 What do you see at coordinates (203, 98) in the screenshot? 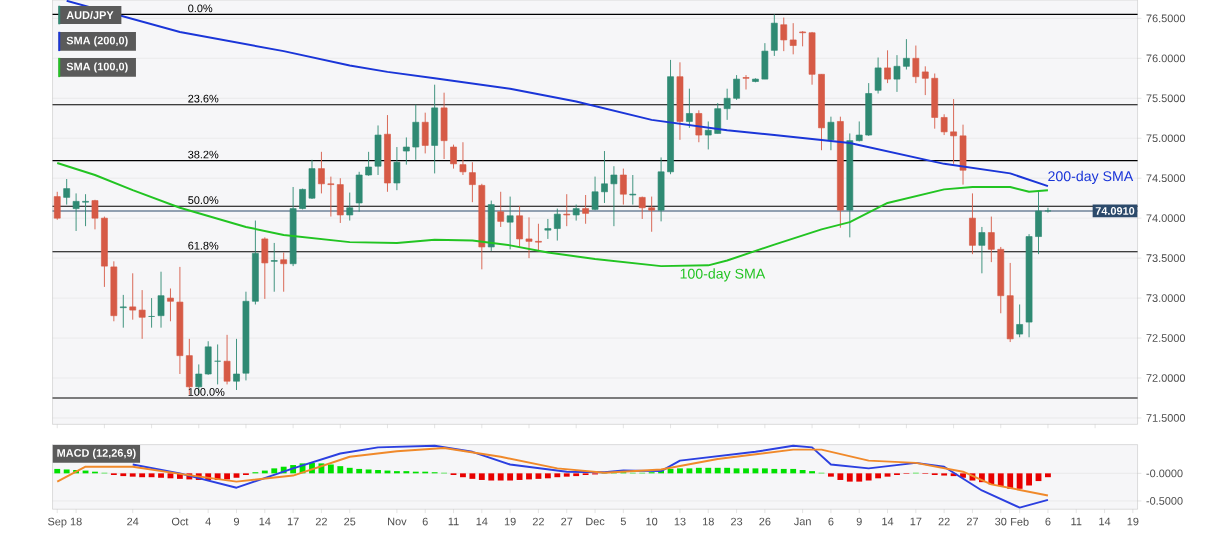
I see `annotation: 23.6%` at bounding box center [203, 98].